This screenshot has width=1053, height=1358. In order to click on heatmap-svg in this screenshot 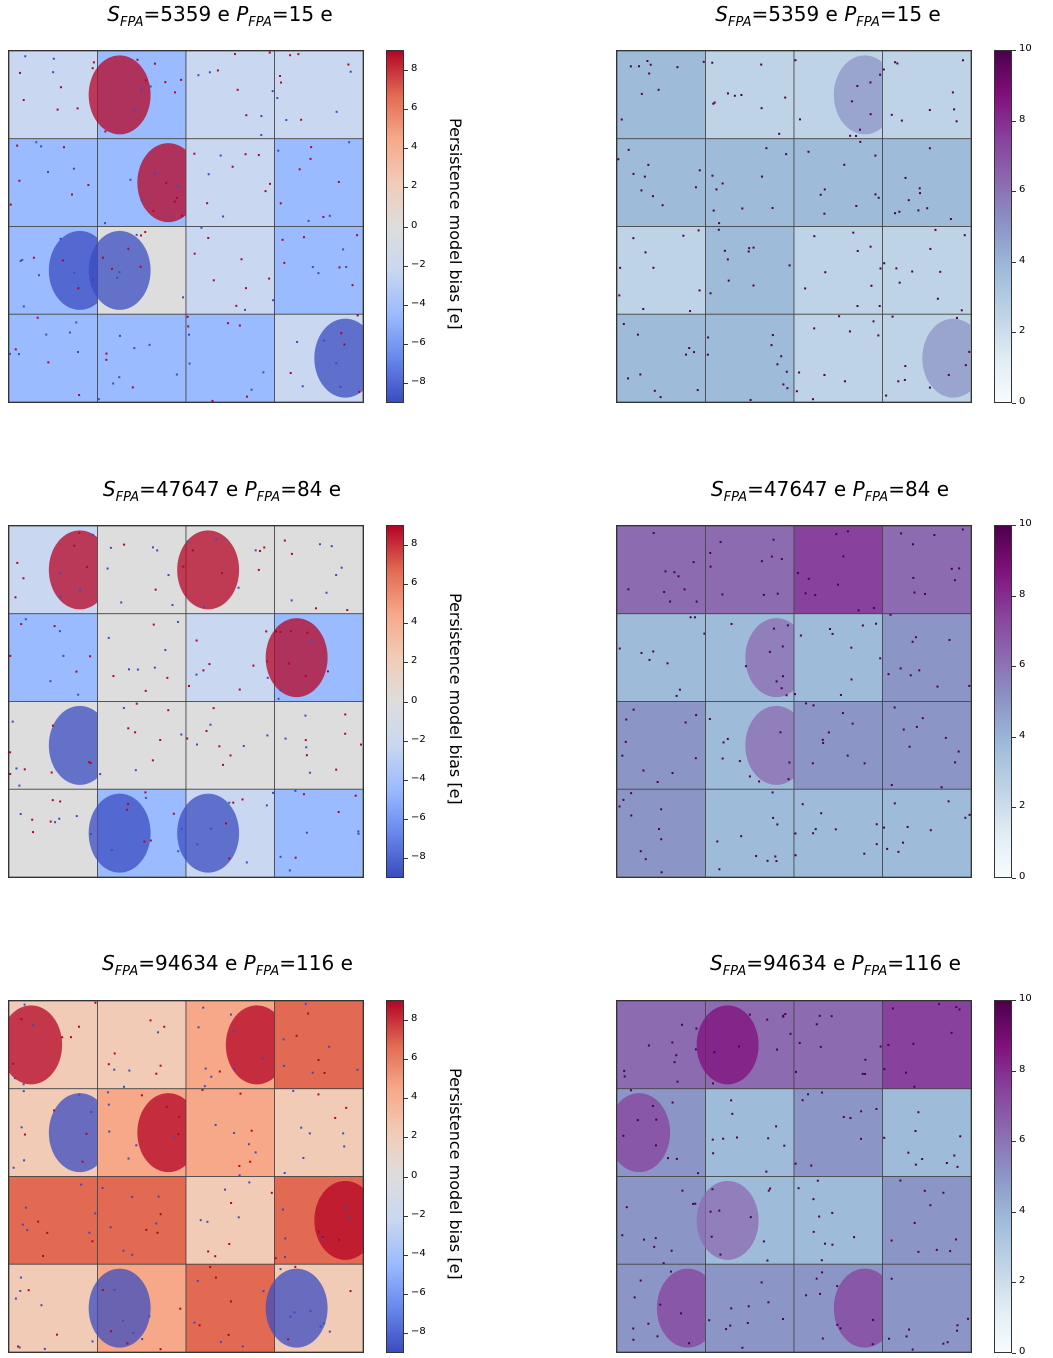, I will do `click(794, 701)`.